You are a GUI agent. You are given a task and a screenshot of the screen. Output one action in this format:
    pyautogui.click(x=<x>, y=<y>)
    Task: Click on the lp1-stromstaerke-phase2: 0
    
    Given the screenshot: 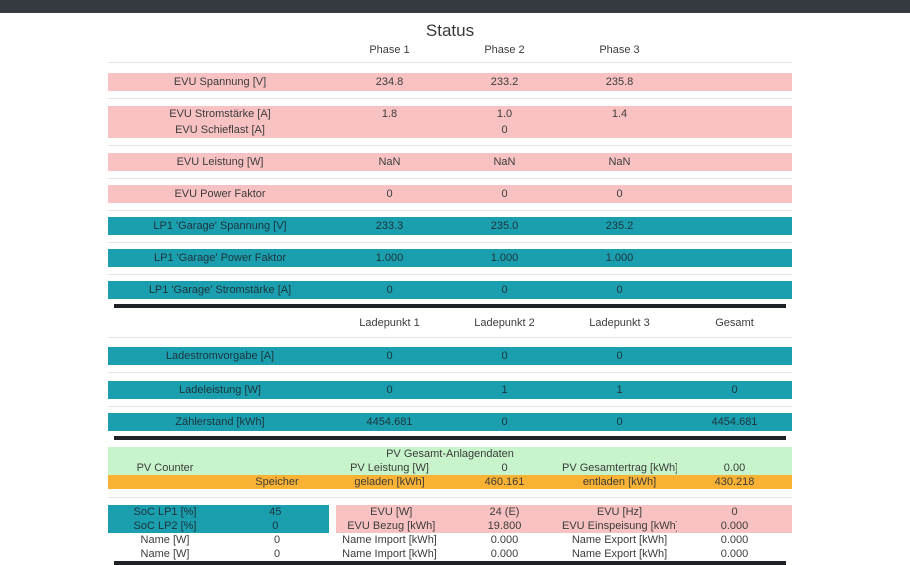 What is the action you would take?
    pyautogui.click(x=504, y=290)
    